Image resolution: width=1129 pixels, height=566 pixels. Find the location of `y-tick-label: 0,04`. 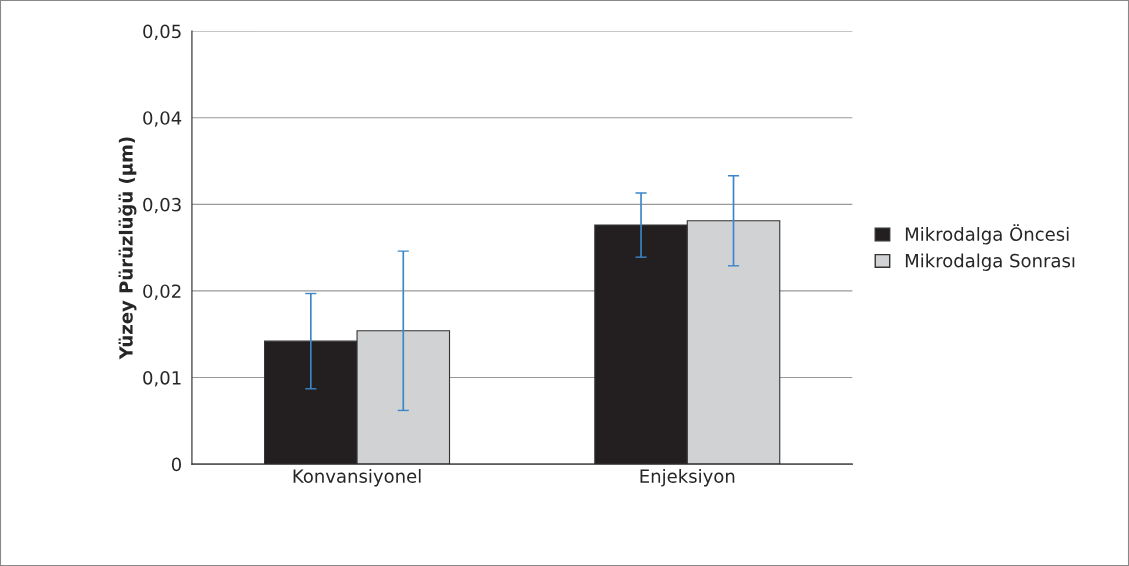

y-tick-label: 0,04 is located at coordinates (162, 119).